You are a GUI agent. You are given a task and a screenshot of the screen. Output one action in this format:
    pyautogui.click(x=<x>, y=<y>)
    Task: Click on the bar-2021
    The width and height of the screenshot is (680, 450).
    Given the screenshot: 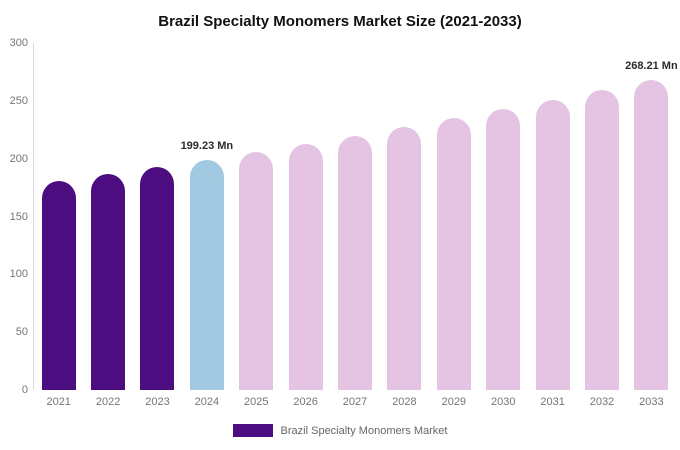 What is the action you would take?
    pyautogui.click(x=58, y=285)
    